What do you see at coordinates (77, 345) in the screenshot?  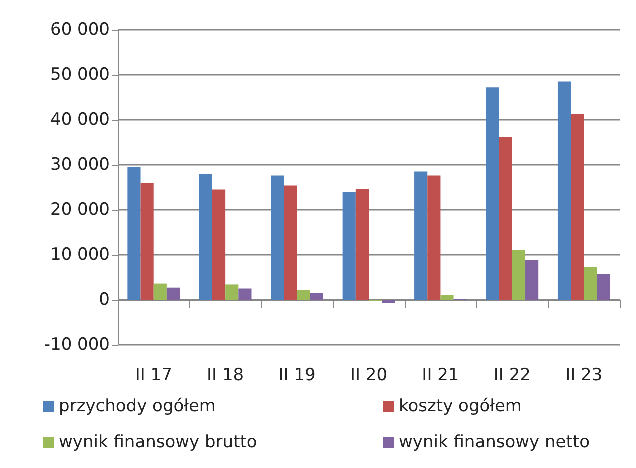 I see `y-tick-label: -10 000` at bounding box center [77, 345].